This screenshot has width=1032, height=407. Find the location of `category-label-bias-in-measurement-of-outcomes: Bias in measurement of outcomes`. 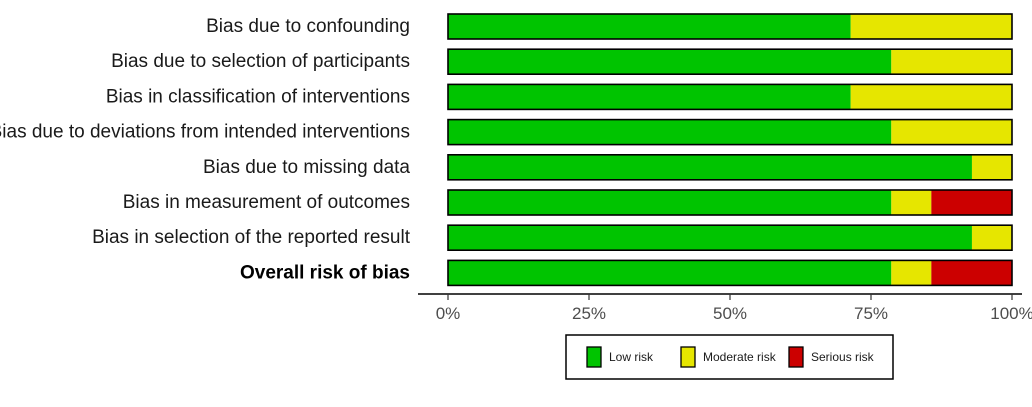

category-label-bias-in-measurement-of-outcomes: Bias in measurement of outcomes is located at coordinates (266, 202).